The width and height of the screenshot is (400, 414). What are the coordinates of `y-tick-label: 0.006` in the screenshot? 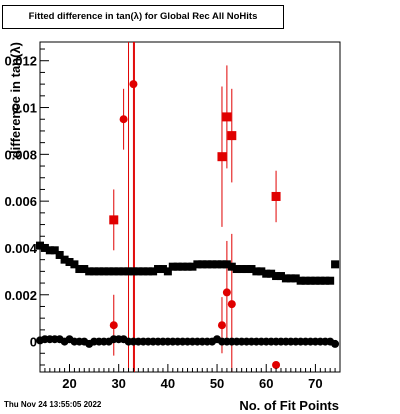 It's located at (20, 201).